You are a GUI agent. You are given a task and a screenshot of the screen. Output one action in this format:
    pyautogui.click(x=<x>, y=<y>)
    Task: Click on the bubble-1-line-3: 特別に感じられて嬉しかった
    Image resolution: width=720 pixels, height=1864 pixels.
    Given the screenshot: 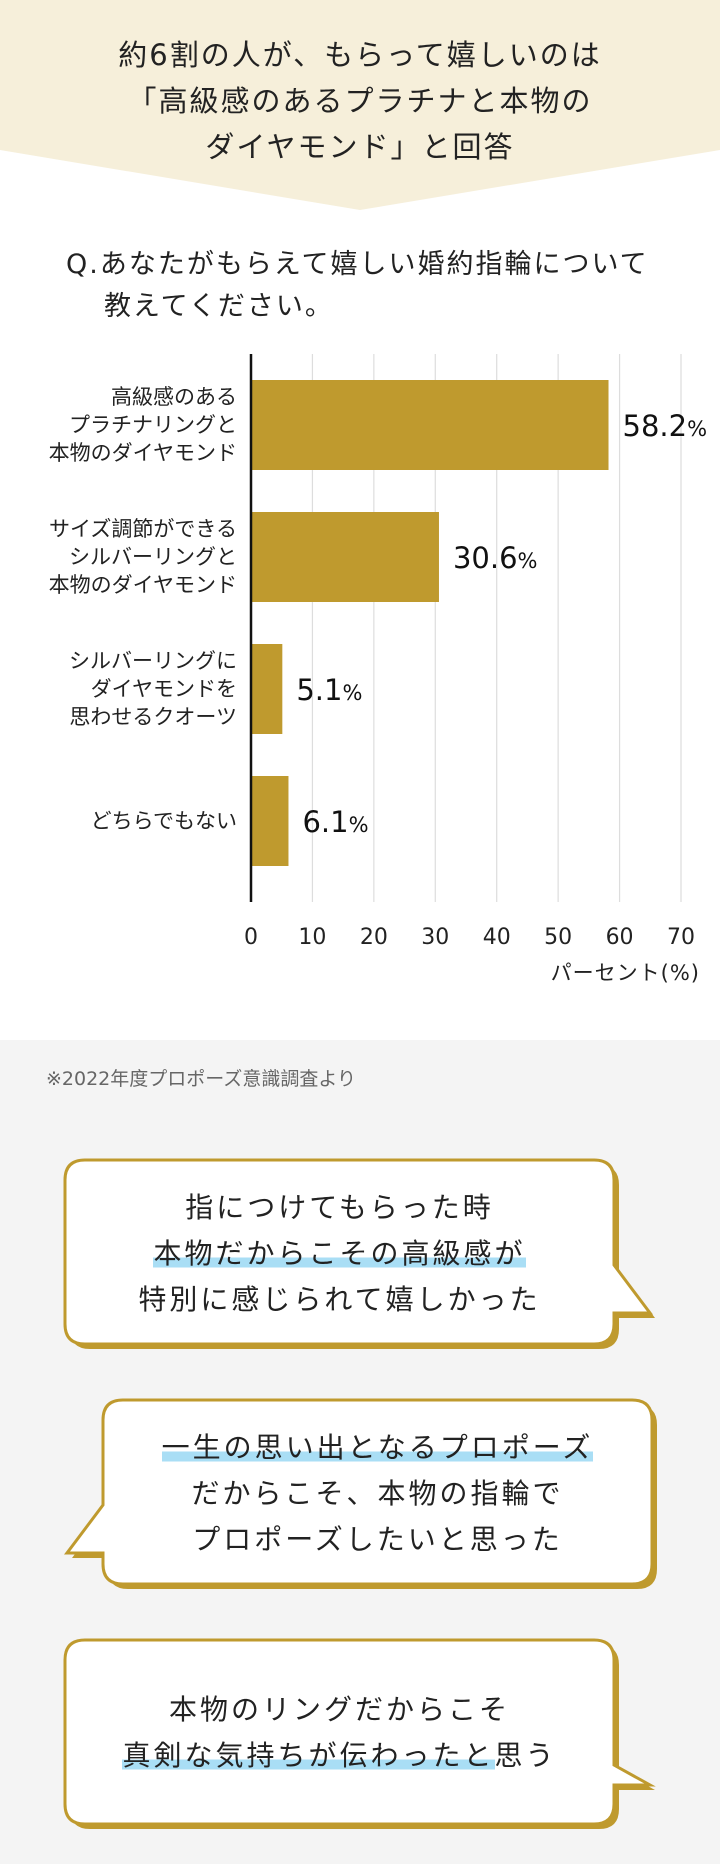 What is the action you would take?
    pyautogui.click(x=339, y=1299)
    